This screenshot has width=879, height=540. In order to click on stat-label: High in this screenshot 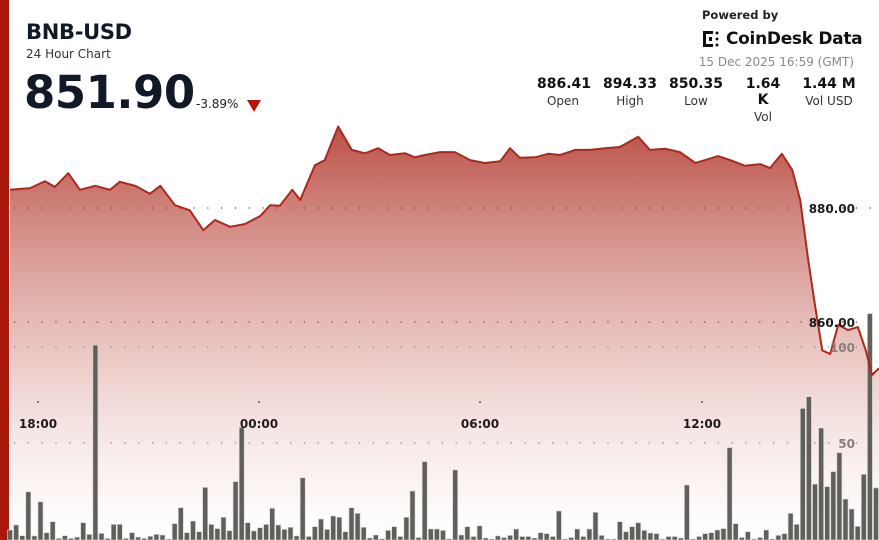, I will do `click(630, 101)`.